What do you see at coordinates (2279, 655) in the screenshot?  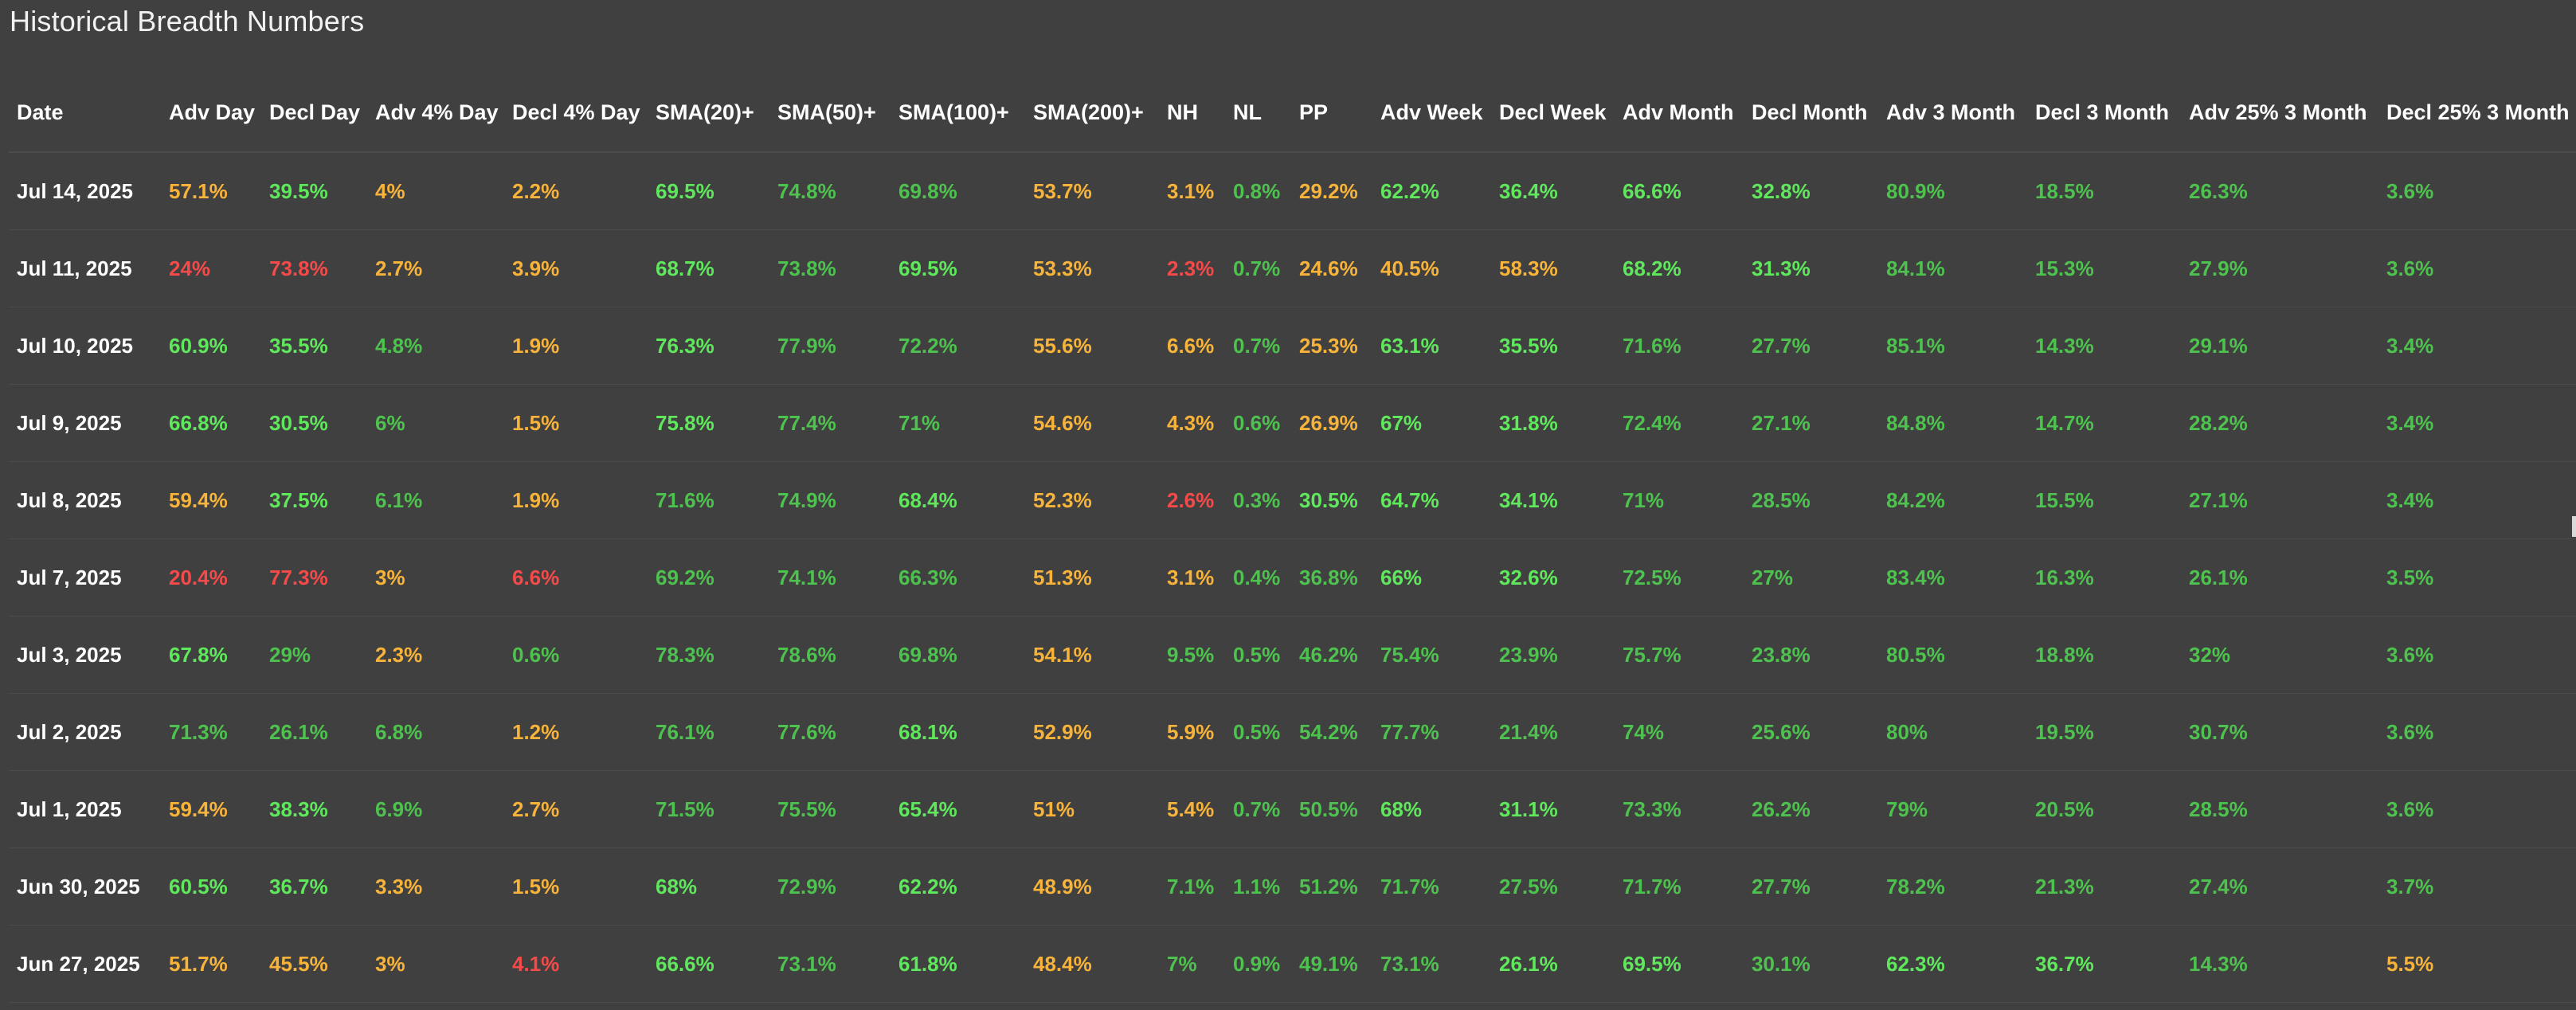 I see `value-cell-adv-25-3-month: 32%` at bounding box center [2279, 655].